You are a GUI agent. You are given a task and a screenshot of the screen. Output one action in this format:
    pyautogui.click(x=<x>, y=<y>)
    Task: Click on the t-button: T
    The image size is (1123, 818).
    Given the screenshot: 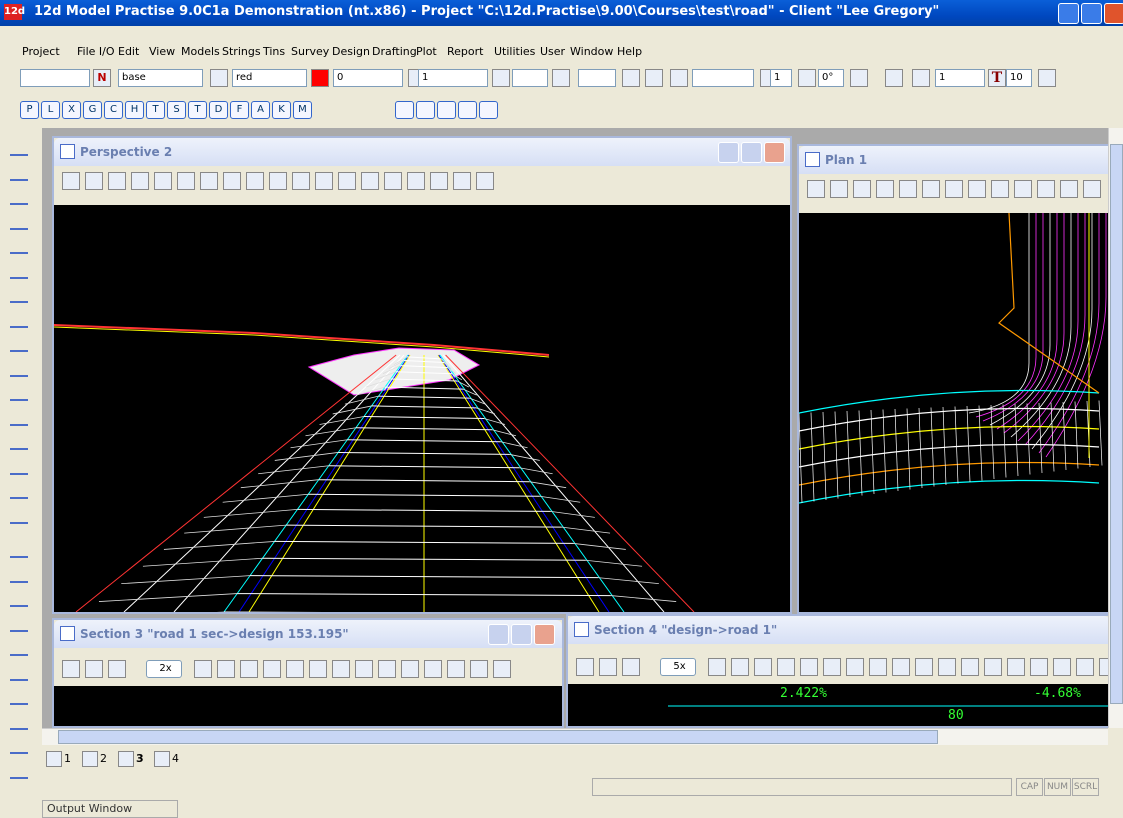 What is the action you would take?
    pyautogui.click(x=997, y=78)
    